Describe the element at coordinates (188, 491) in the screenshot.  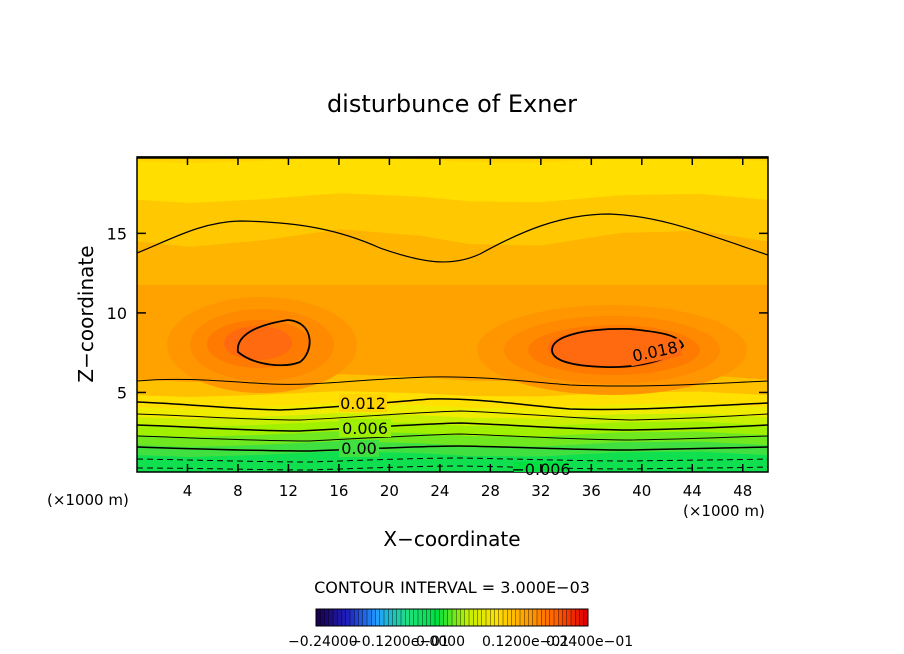
I see `x-tick-label: 4` at that location.